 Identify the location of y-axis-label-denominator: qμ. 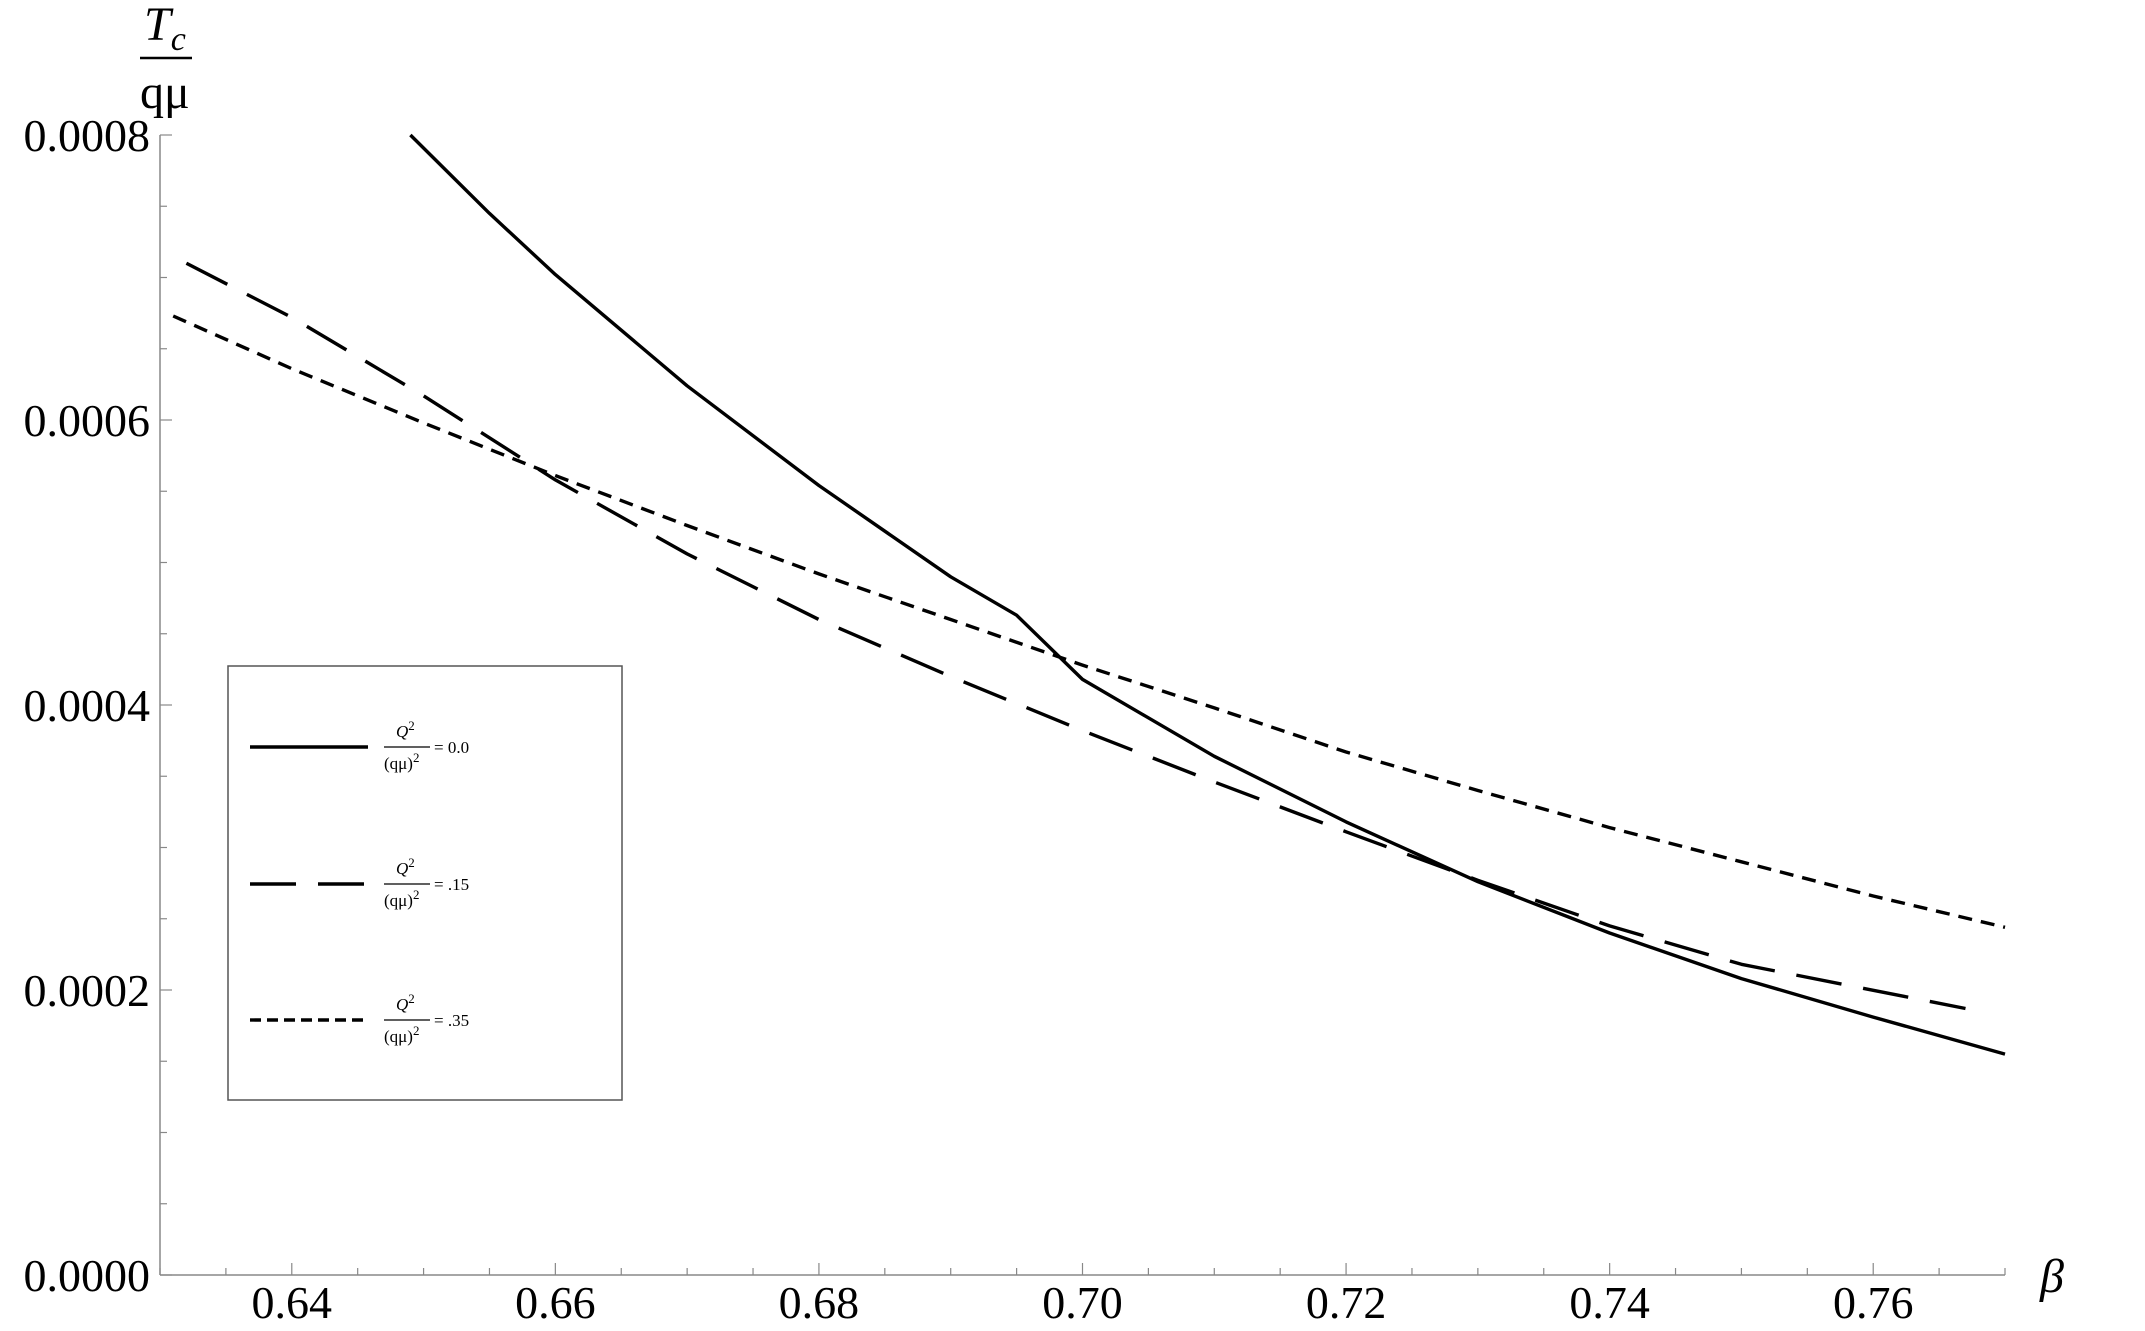
(165, 92).